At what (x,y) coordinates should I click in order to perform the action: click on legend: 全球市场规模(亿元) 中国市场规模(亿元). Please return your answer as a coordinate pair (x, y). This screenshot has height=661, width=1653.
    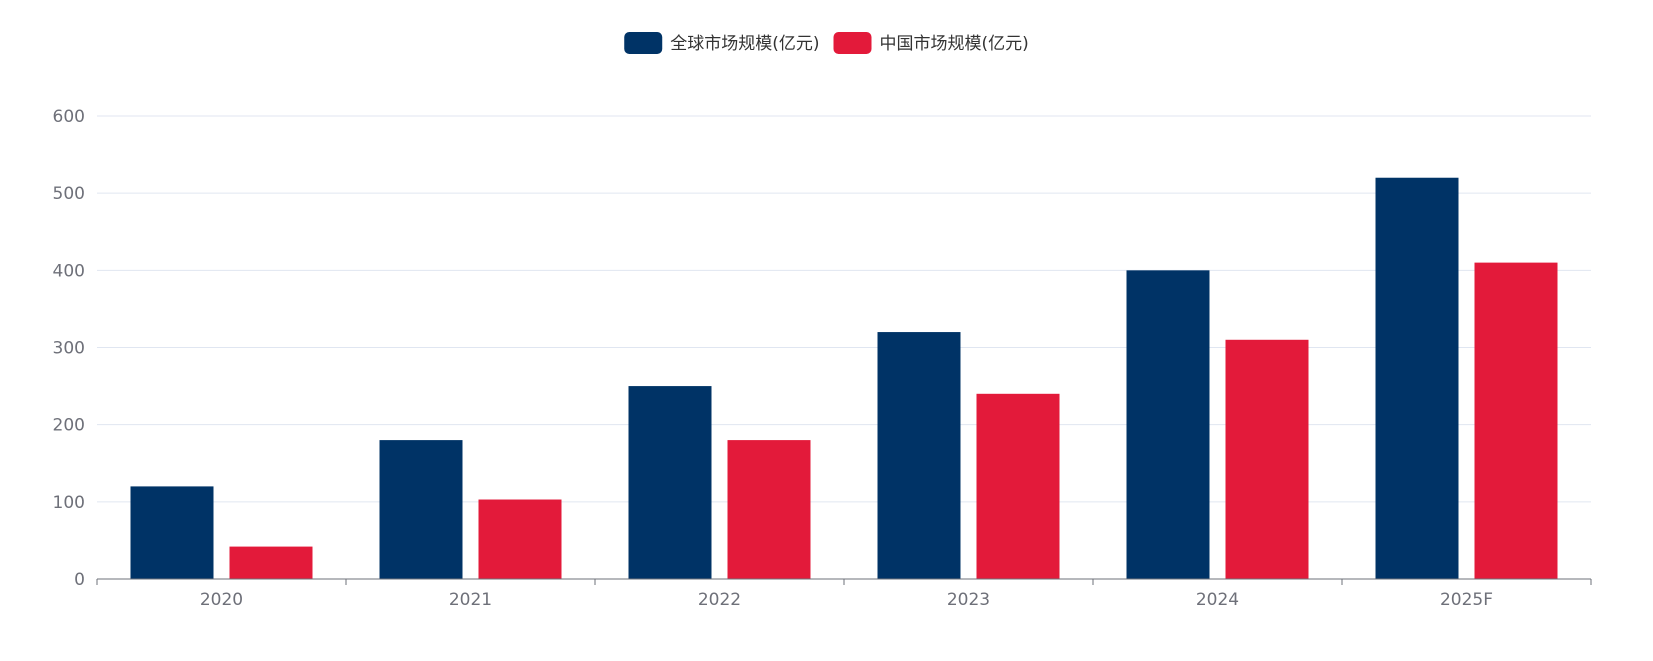
    Looking at the image, I should click on (826, 43).